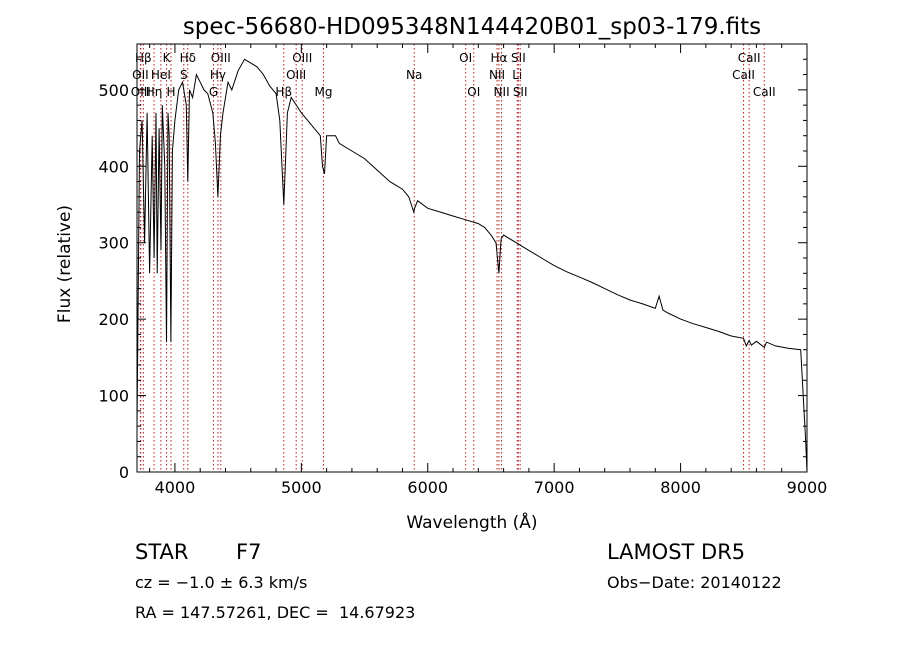  What do you see at coordinates (554, 487) in the screenshot?
I see `x-tick-label: 7000` at bounding box center [554, 487].